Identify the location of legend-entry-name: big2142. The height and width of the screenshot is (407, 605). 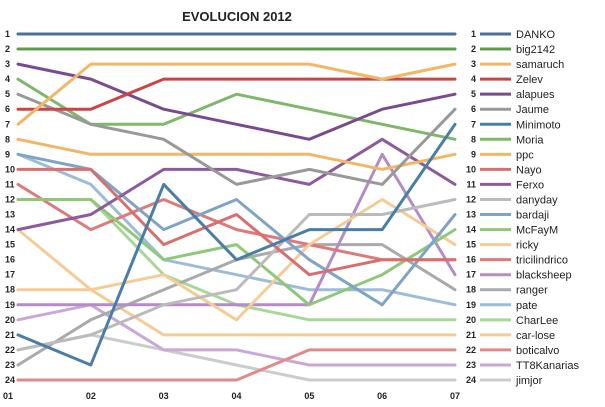
(535, 50).